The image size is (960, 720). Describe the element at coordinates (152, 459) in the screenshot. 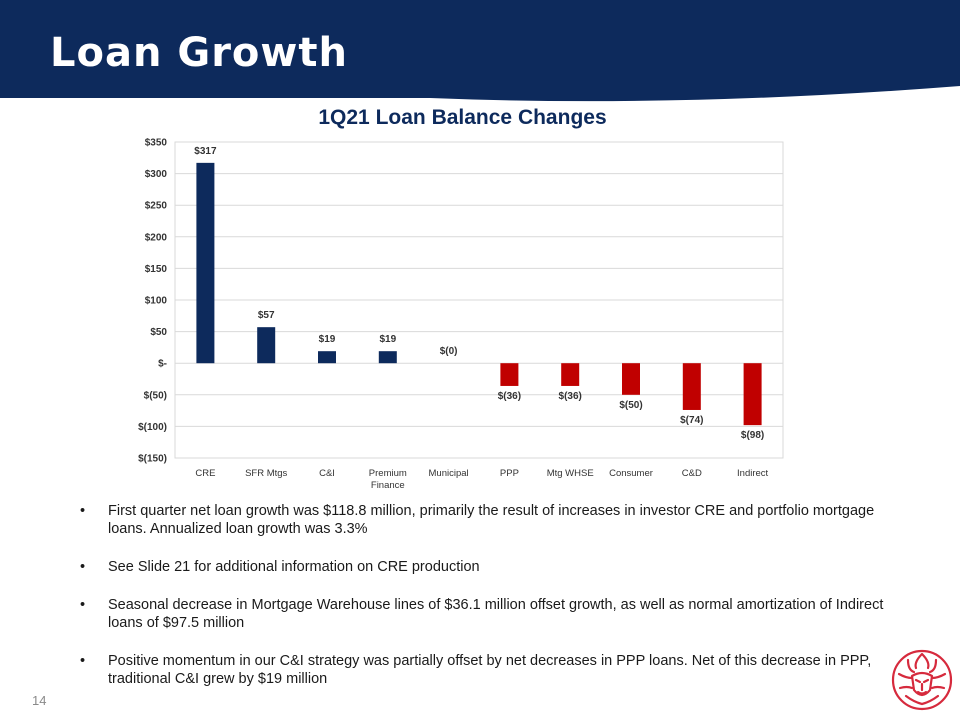

I see `y-tick-label: $(150)` at that location.